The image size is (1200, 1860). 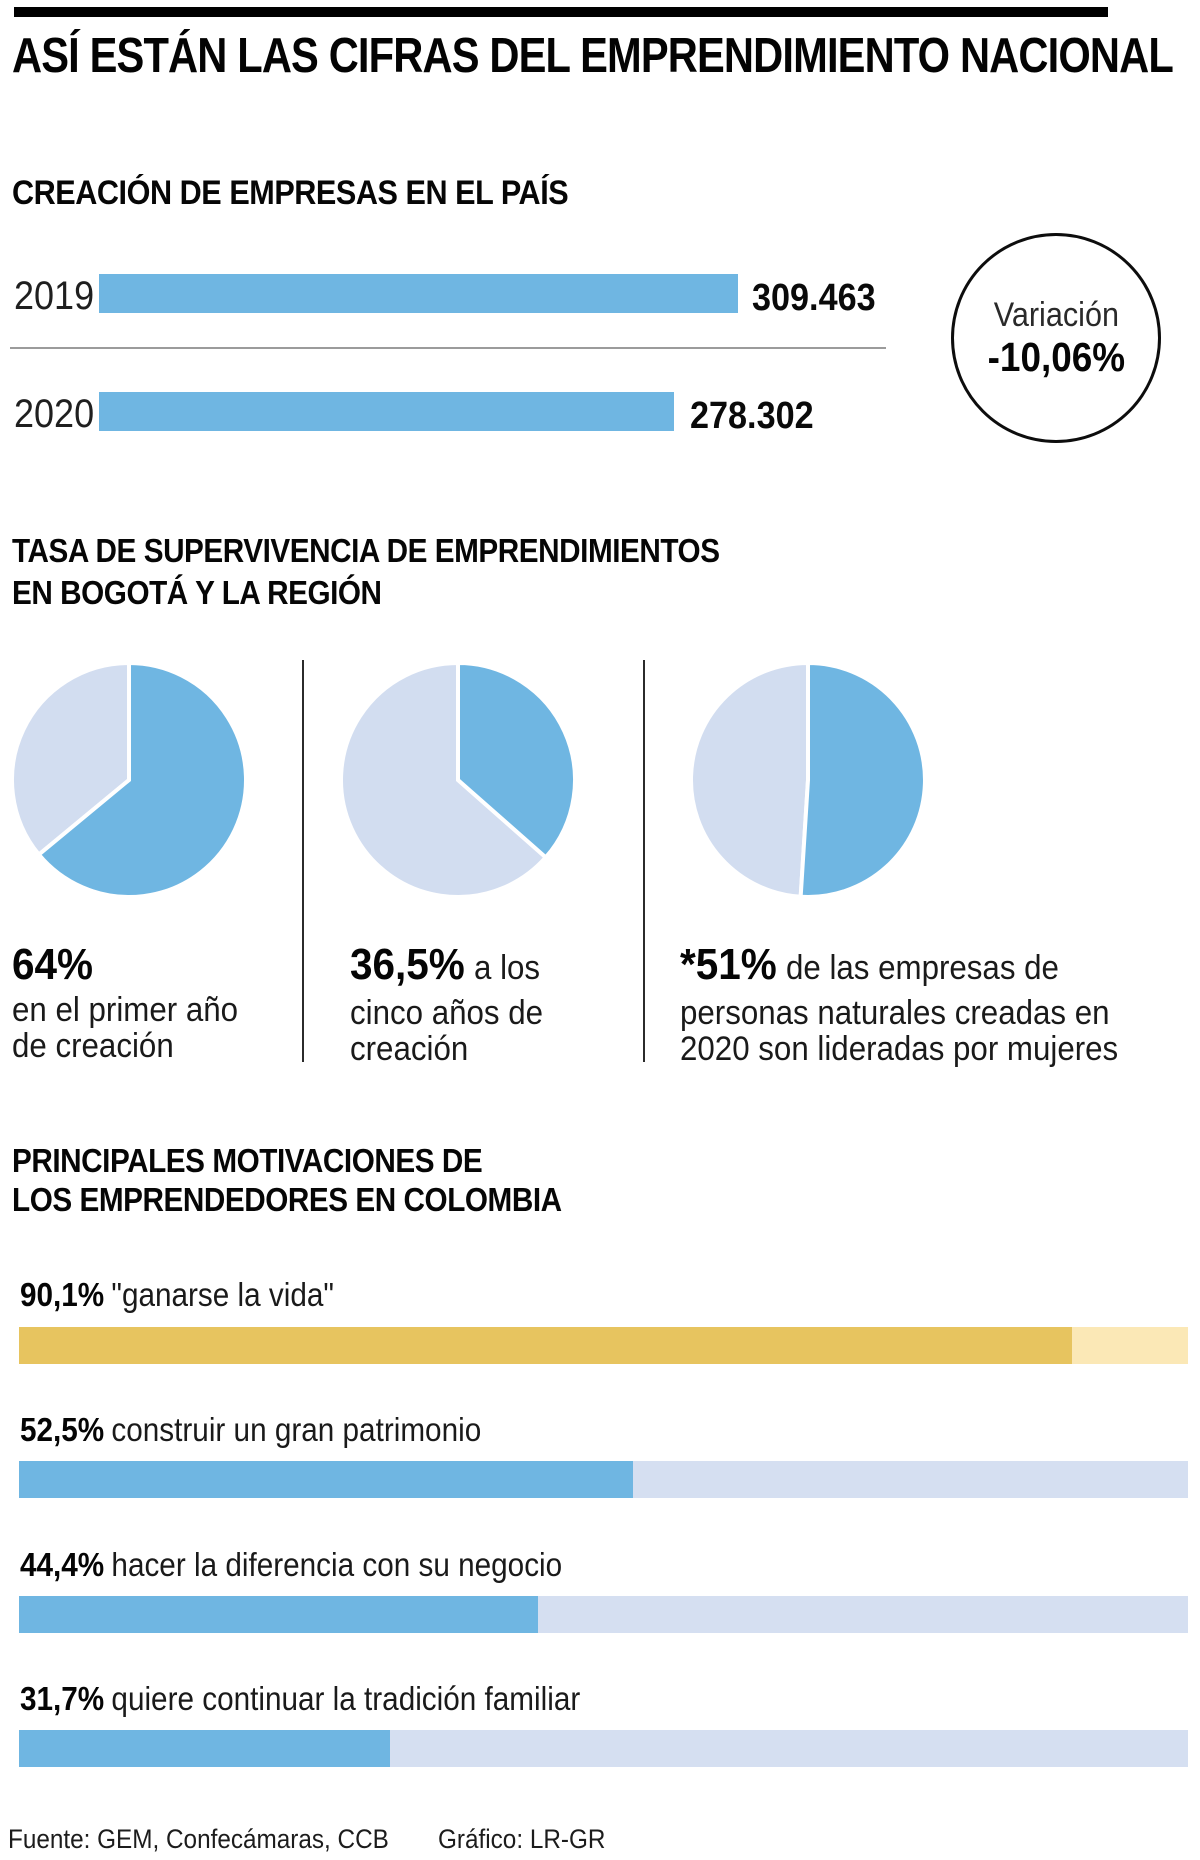 I want to click on motivation-label-2: 52,5% construir un gran patrimonio, so click(x=250, y=1430).